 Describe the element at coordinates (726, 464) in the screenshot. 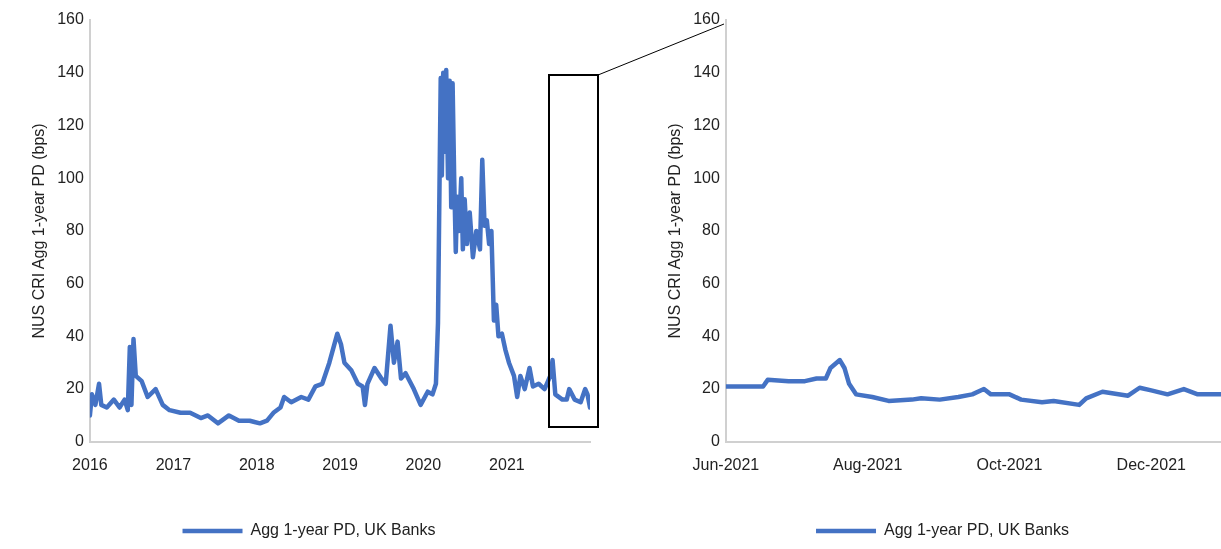

I see `x-tick-label: Jun-2021` at that location.